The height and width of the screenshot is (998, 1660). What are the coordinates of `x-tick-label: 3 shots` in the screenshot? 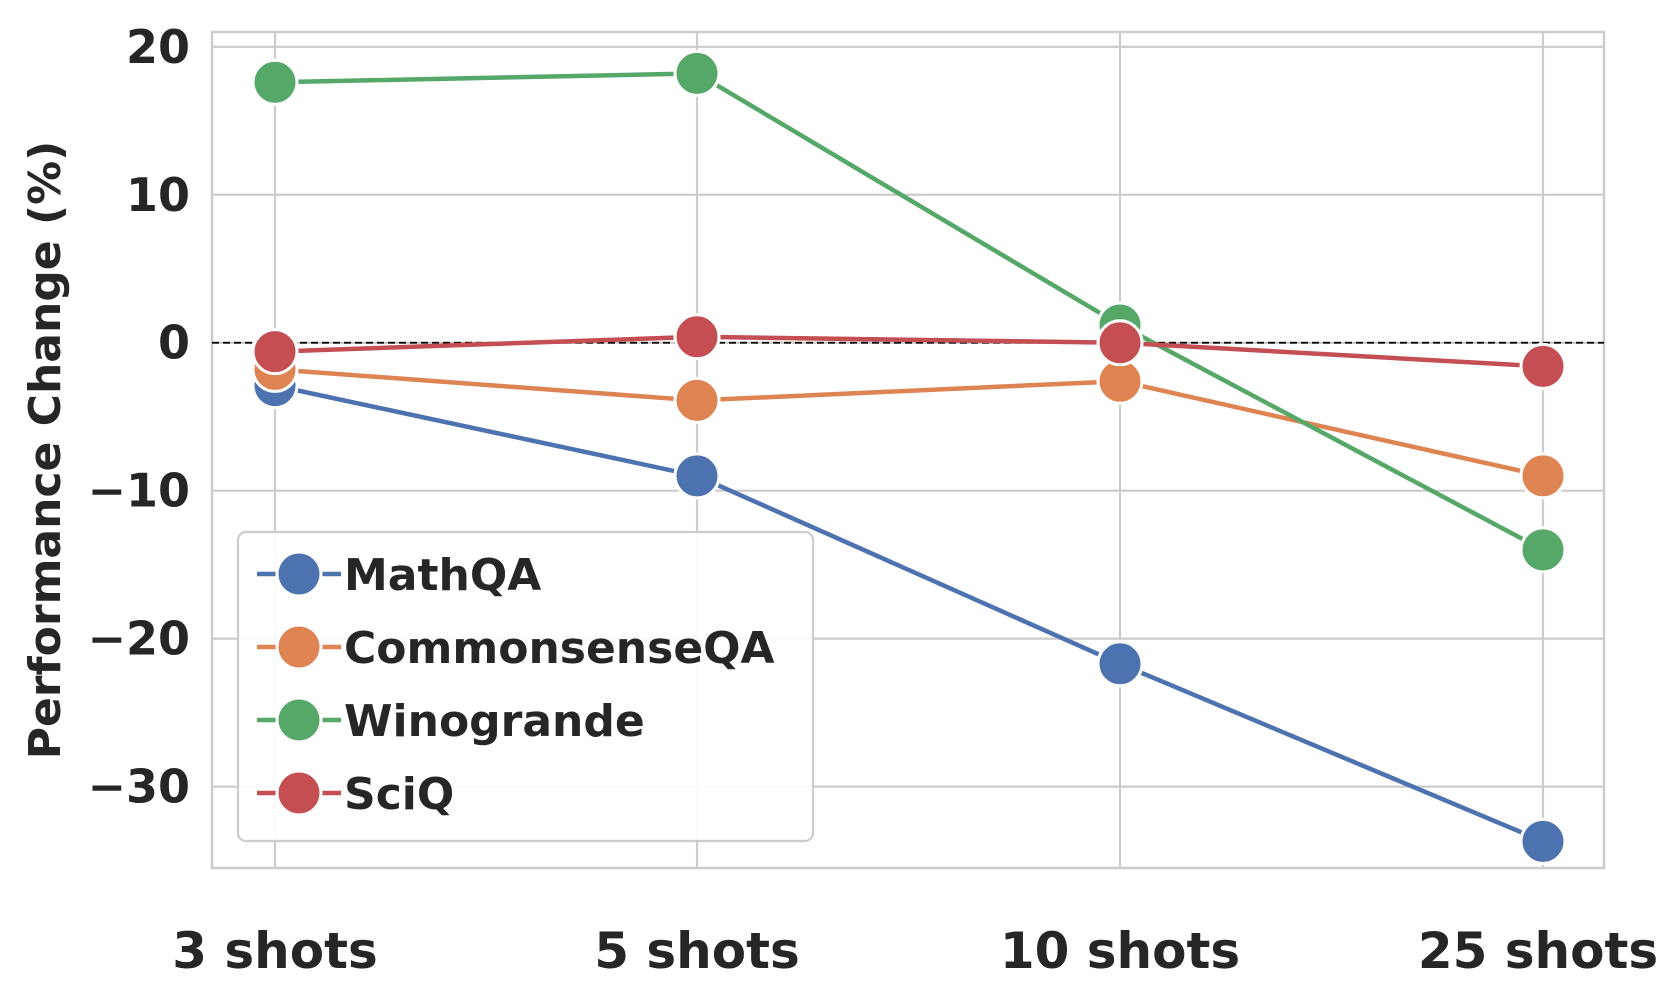 It's located at (275, 951).